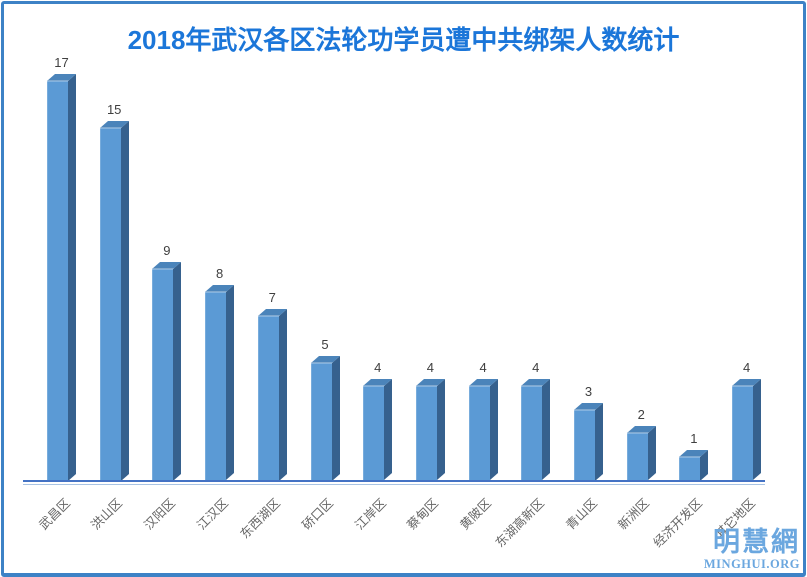 Image resolution: width=807 pixels, height=577 pixels. I want to click on watermark-site-name-cn: 明慧網, so click(756, 541).